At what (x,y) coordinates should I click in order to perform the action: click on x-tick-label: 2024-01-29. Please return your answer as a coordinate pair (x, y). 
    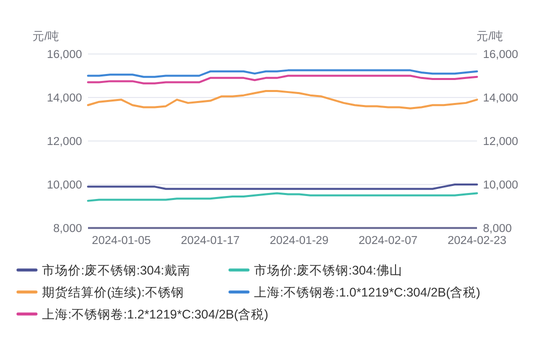
    Looking at the image, I should click on (299, 241).